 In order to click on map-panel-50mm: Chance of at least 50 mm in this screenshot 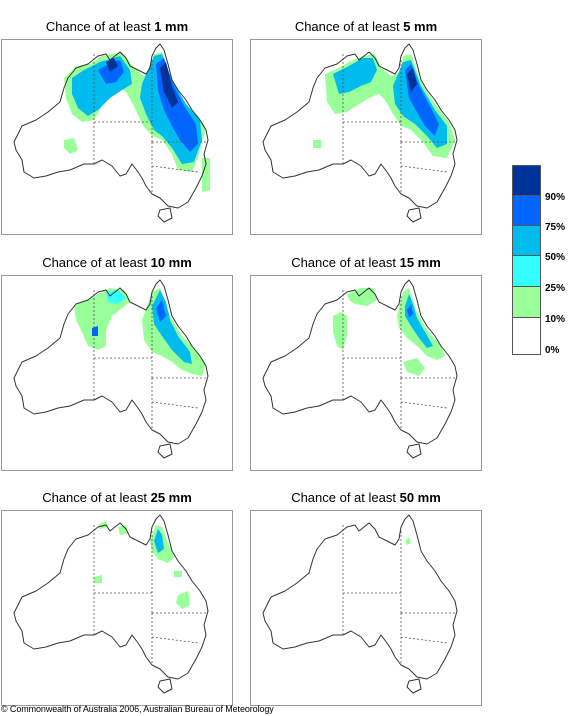, I will do `click(366, 597)`.